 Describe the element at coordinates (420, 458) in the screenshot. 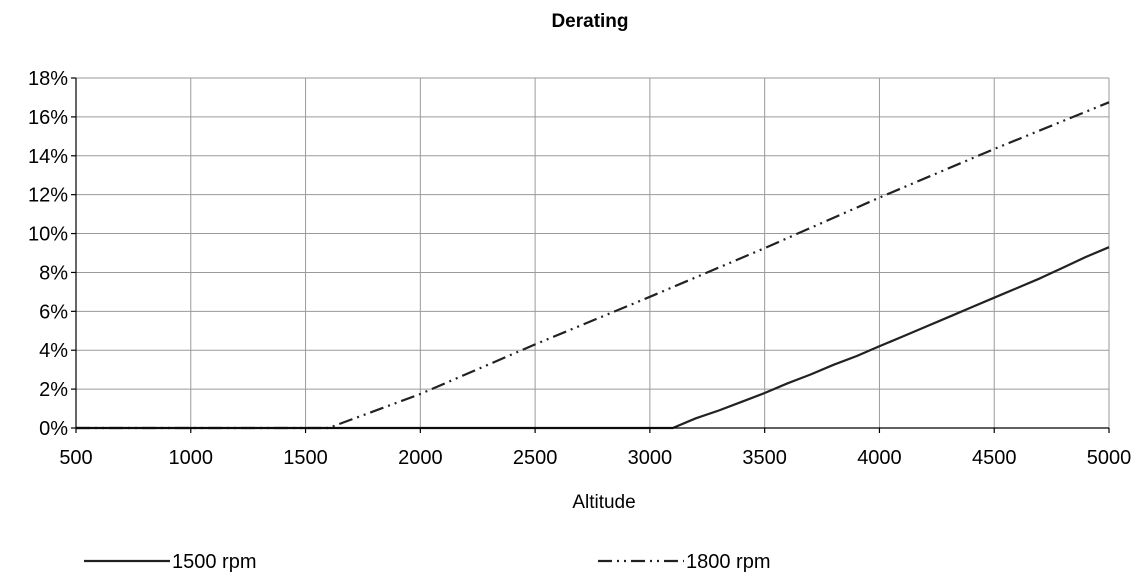

I see `x-tick-label: 2000` at that location.